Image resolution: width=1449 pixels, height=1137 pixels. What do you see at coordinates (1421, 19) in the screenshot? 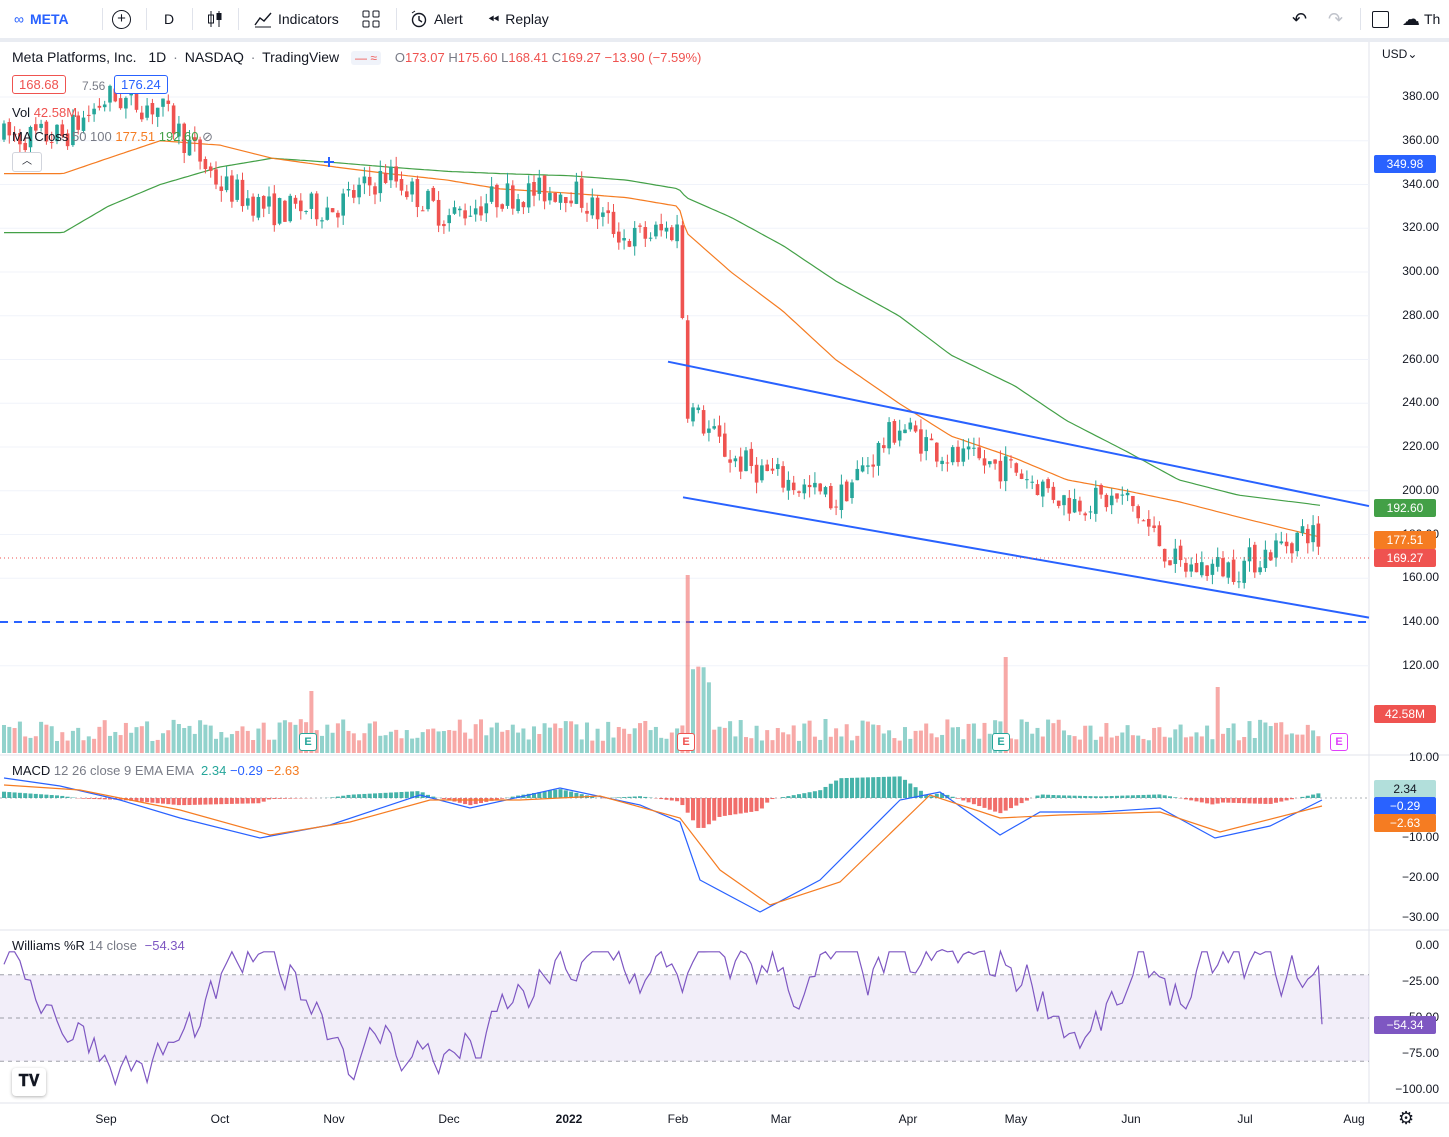
I see `theme-button: ☁︎ Th` at bounding box center [1421, 19].